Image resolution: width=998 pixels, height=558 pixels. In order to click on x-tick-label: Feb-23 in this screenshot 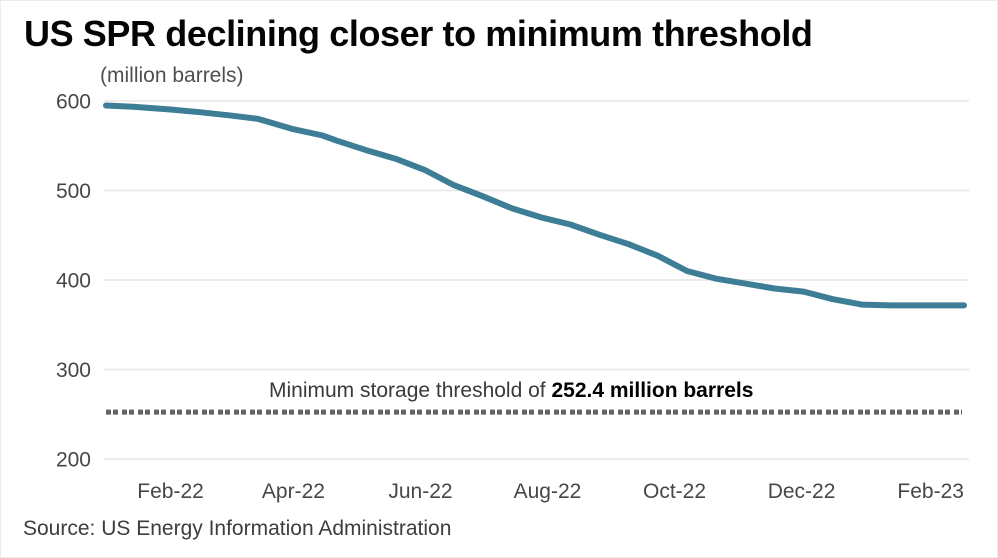, I will do `click(930, 491)`.